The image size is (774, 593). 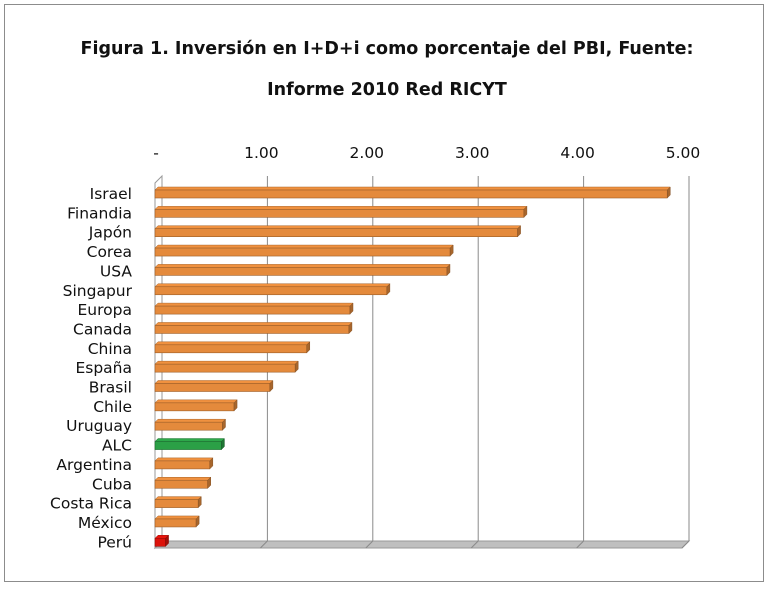 I want to click on category-label: Uruguay, so click(x=99, y=426).